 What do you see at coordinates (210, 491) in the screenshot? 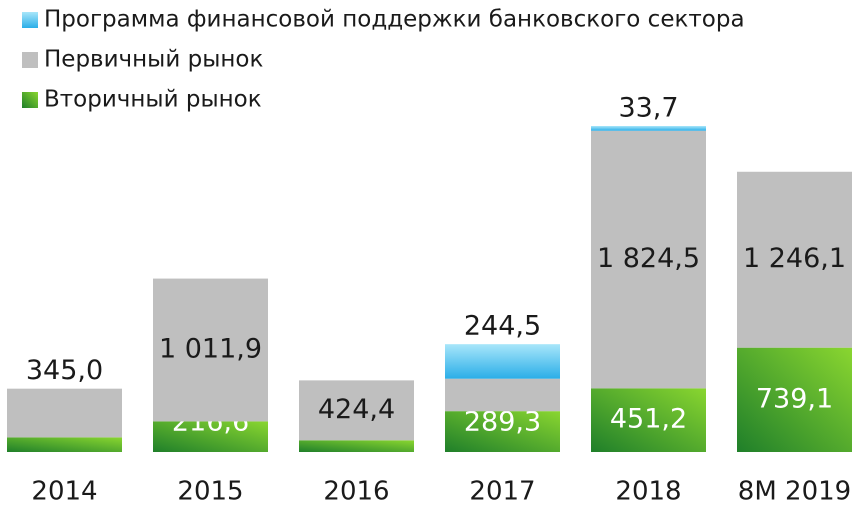
I see `x-tick-label: 2015` at bounding box center [210, 491].